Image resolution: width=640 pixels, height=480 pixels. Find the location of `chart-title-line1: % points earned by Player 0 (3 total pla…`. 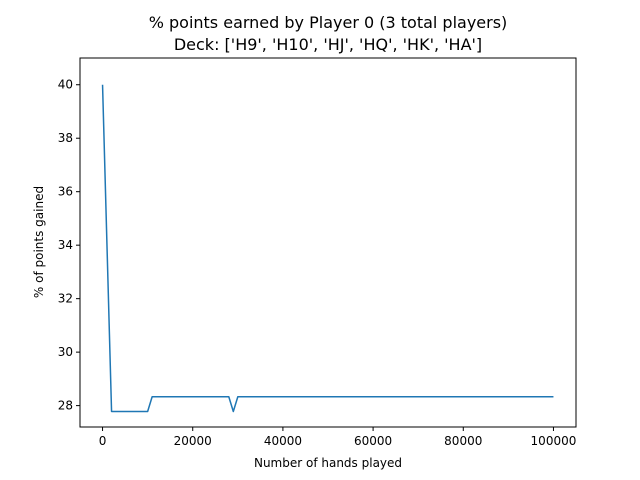

chart-title-line1: % points earned by Player 0 (3 total pla… is located at coordinates (328, 22).